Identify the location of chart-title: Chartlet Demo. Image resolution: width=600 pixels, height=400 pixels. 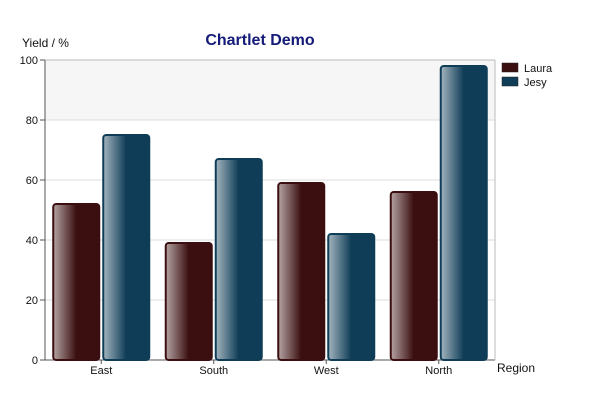
(260, 40).